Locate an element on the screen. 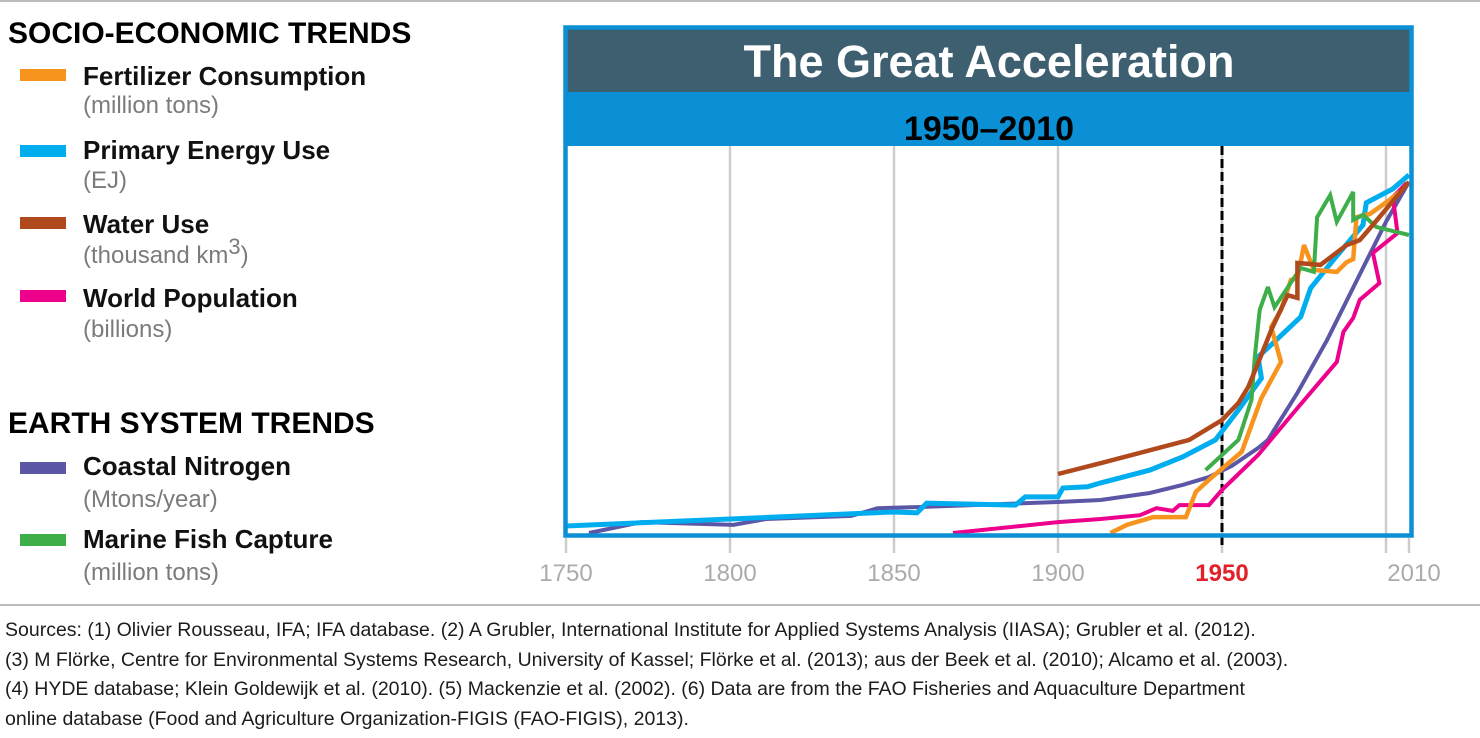 The image size is (1480, 738). legend-label: Fertilizer Consumption is located at coordinates (224, 76).